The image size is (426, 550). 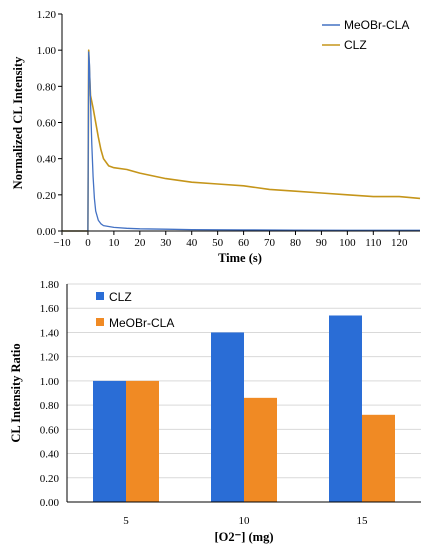 What do you see at coordinates (18, 122) in the screenshot?
I see `y-axis-title: Normalized CL Intensity` at bounding box center [18, 122].